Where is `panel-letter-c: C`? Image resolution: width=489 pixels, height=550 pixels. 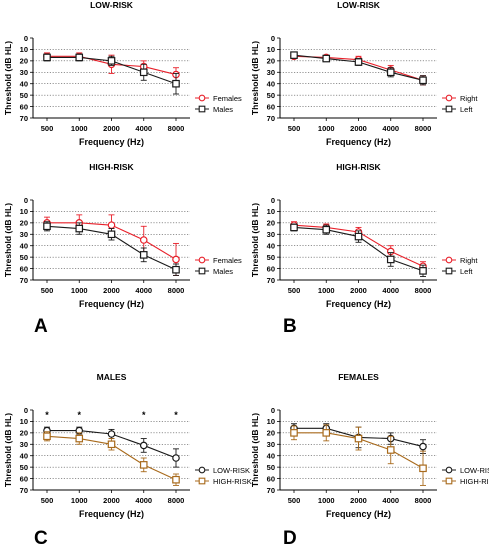
panel-letter-c: C is located at coordinates (41, 538).